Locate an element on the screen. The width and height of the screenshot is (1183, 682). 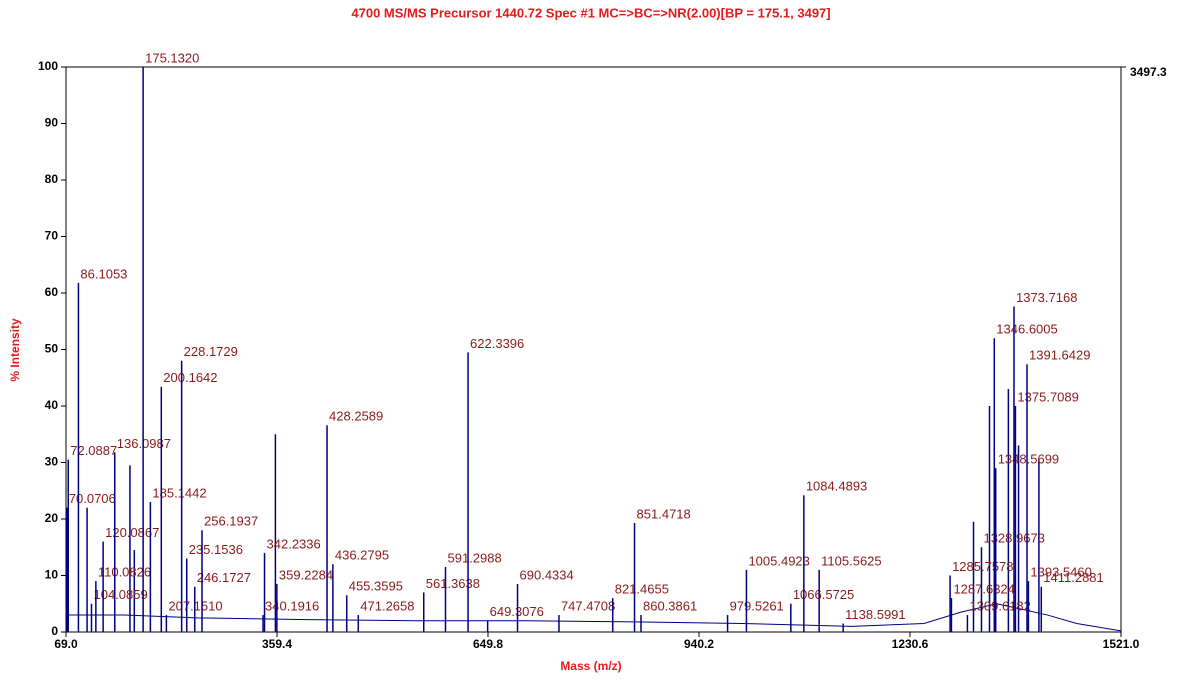
peak-label: 86.1053 is located at coordinates (103, 273).